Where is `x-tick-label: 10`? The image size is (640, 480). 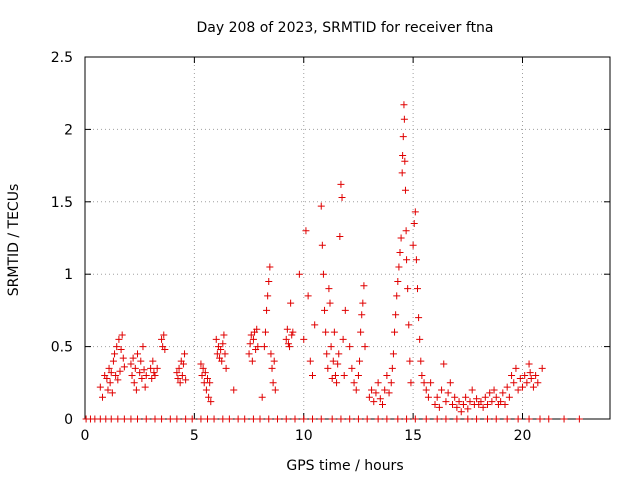
x-tick-label: 10 is located at coordinates (304, 436).